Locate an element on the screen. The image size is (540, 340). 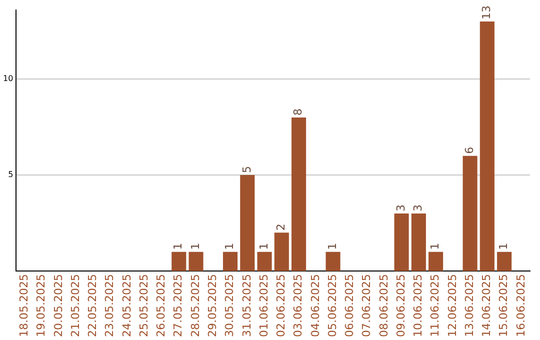
x-tick-label: 18.05.2025 is located at coordinates (24, 306).